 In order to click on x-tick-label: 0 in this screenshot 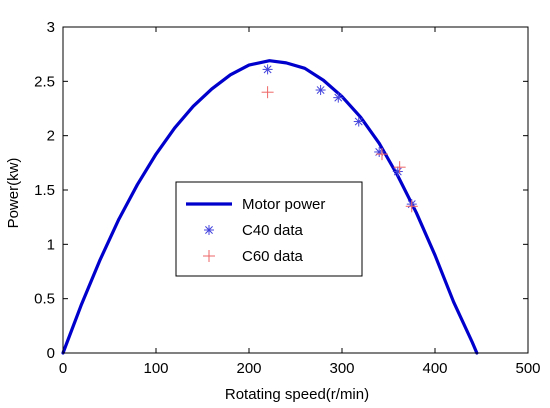, I will do `click(63, 368)`.